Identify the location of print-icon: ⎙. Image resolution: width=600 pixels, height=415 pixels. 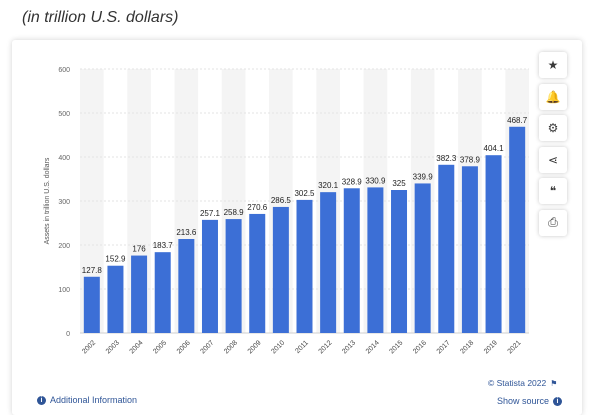
(553, 222).